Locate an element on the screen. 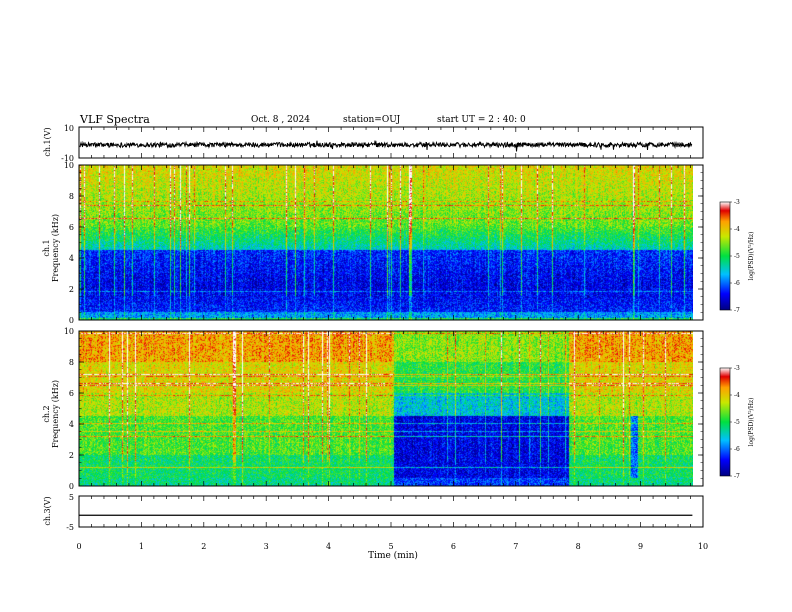  ch3-waveform-panel: 5 -5 ch.3(V) is located at coordinates (373, 512).